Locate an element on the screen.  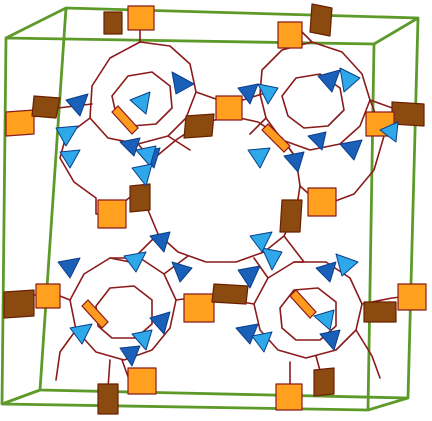
slab-lower-right is located at coordinates (303, 304).